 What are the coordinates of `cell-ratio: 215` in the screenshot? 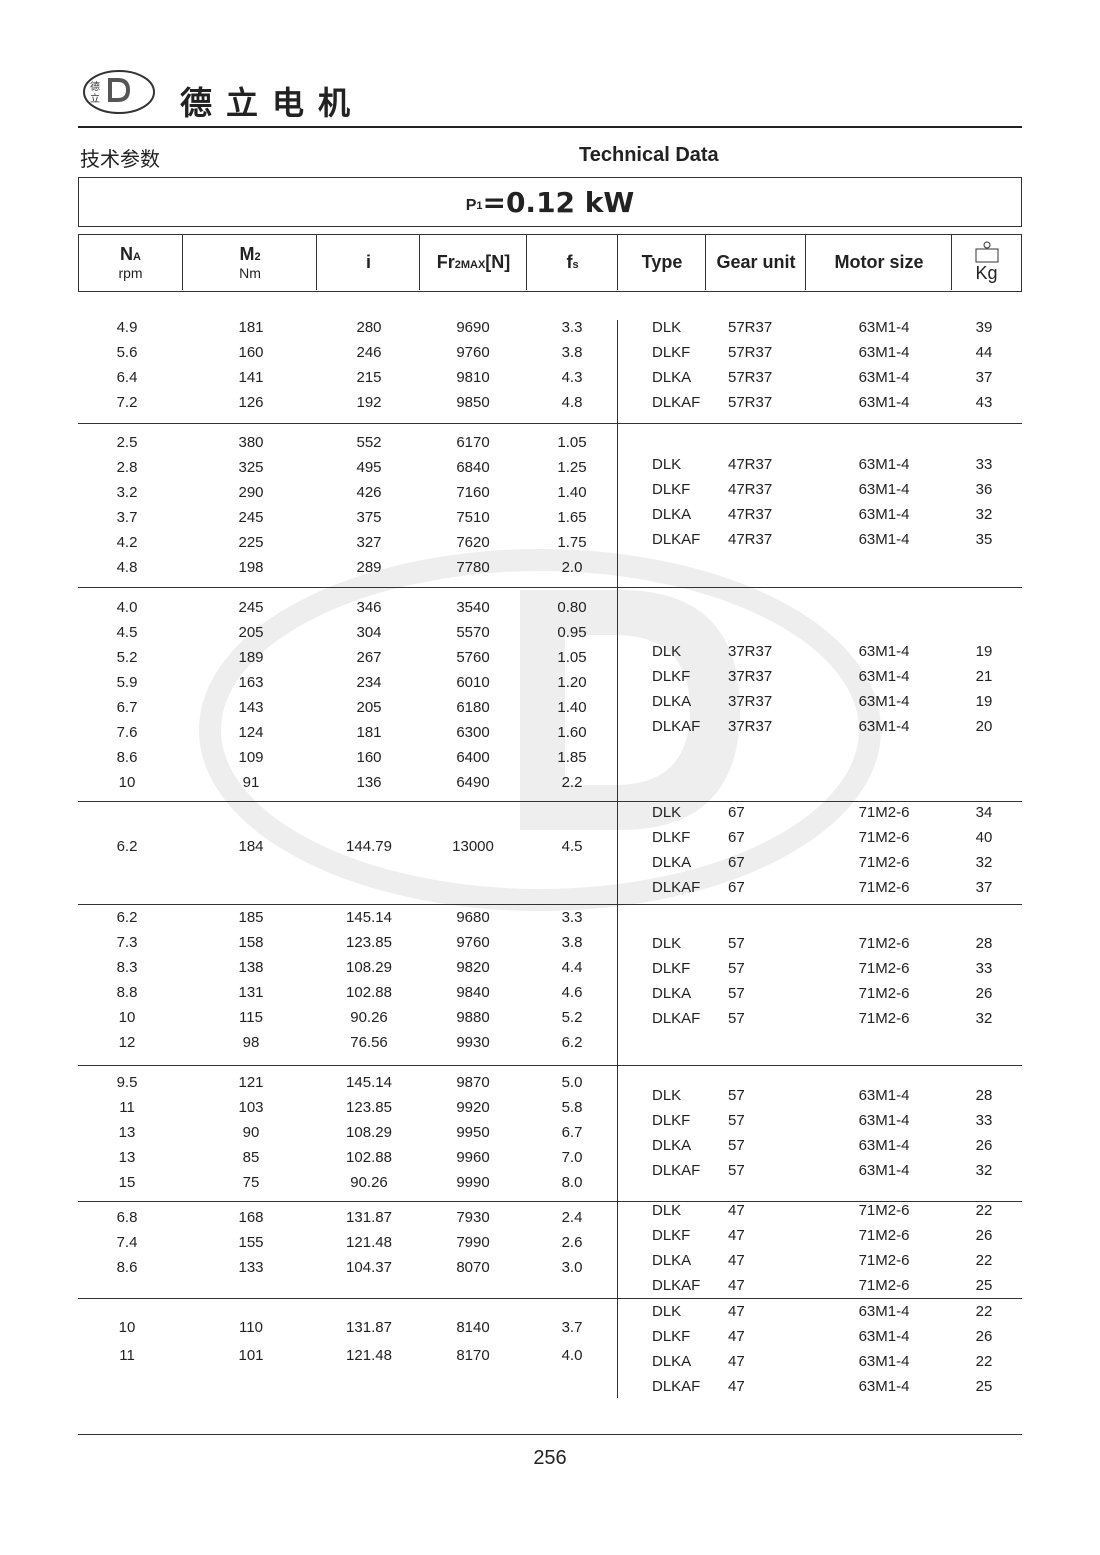 It's located at (369, 377).